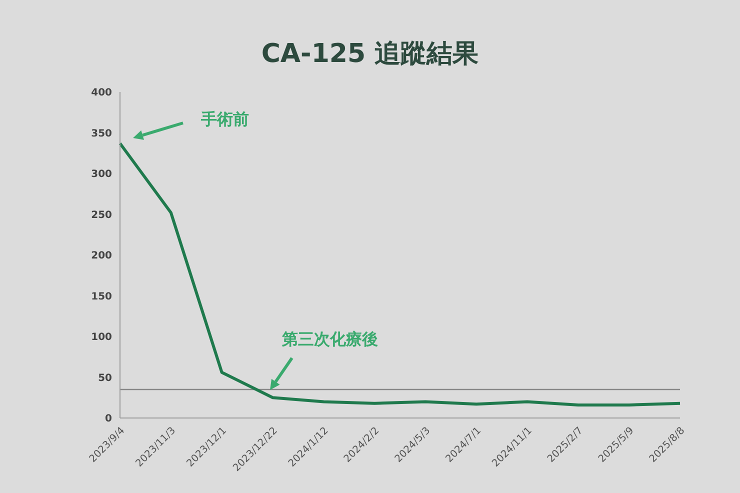  Describe the element at coordinates (105, 378) in the screenshot. I see `y-tick-label: 50` at that location.